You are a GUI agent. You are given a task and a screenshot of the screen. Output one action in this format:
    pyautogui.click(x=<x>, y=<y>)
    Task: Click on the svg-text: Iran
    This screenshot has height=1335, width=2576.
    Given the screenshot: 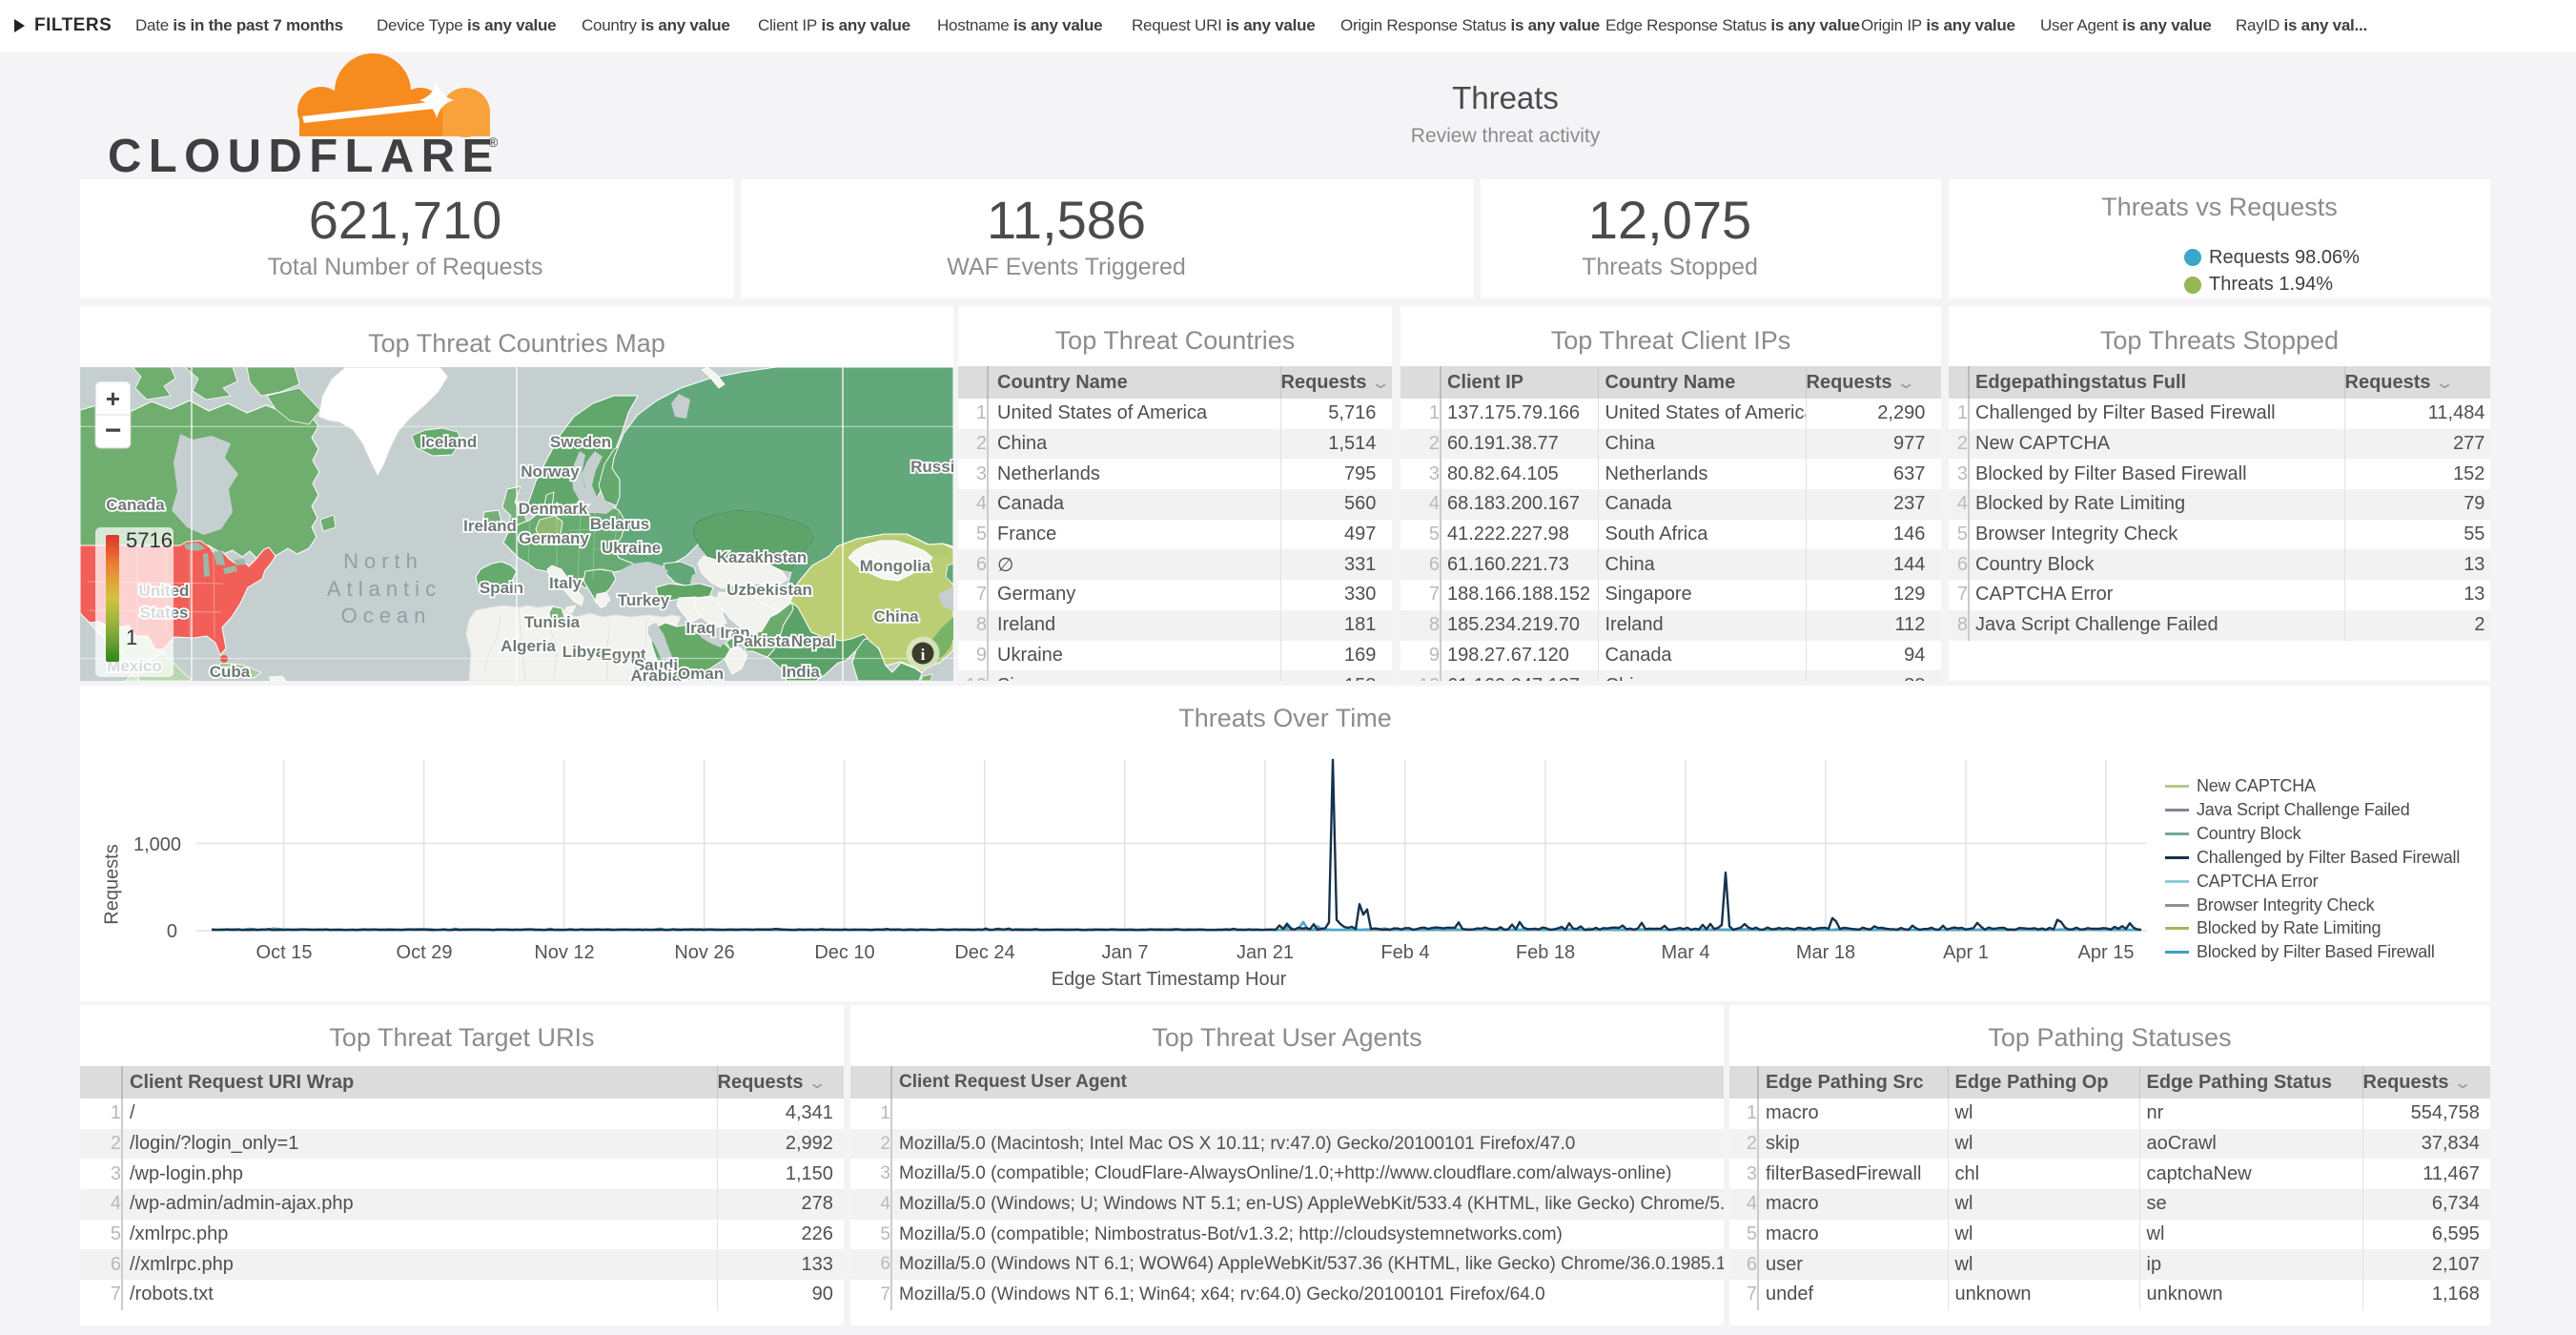 What is the action you would take?
    pyautogui.click(x=735, y=633)
    